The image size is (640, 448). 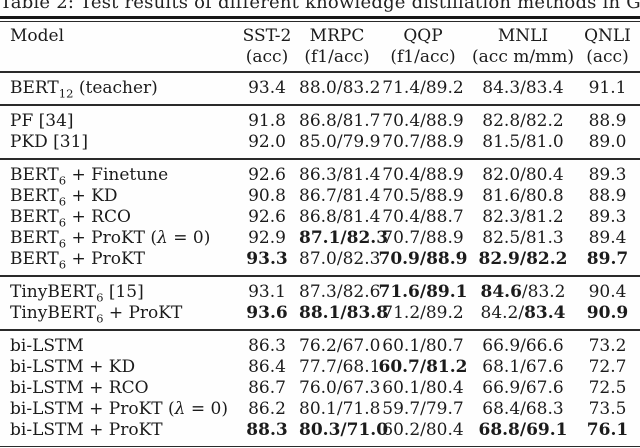 What do you see at coordinates (339, 217) in the screenshot?
I see `score-cell: 86.8/81.4` at bounding box center [339, 217].